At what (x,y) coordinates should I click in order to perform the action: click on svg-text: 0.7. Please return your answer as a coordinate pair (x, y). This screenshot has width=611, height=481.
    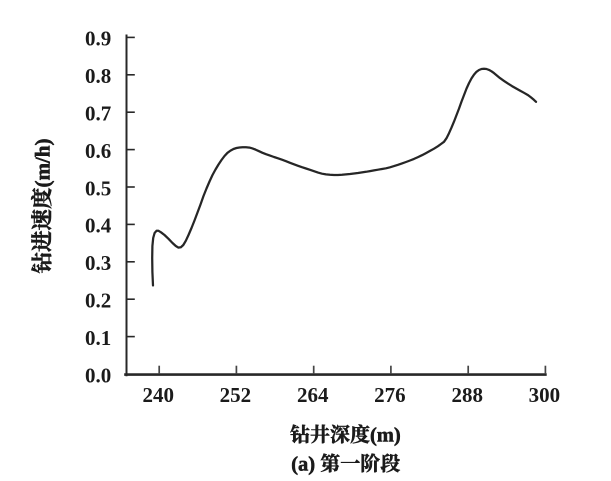
    Looking at the image, I should click on (98, 114).